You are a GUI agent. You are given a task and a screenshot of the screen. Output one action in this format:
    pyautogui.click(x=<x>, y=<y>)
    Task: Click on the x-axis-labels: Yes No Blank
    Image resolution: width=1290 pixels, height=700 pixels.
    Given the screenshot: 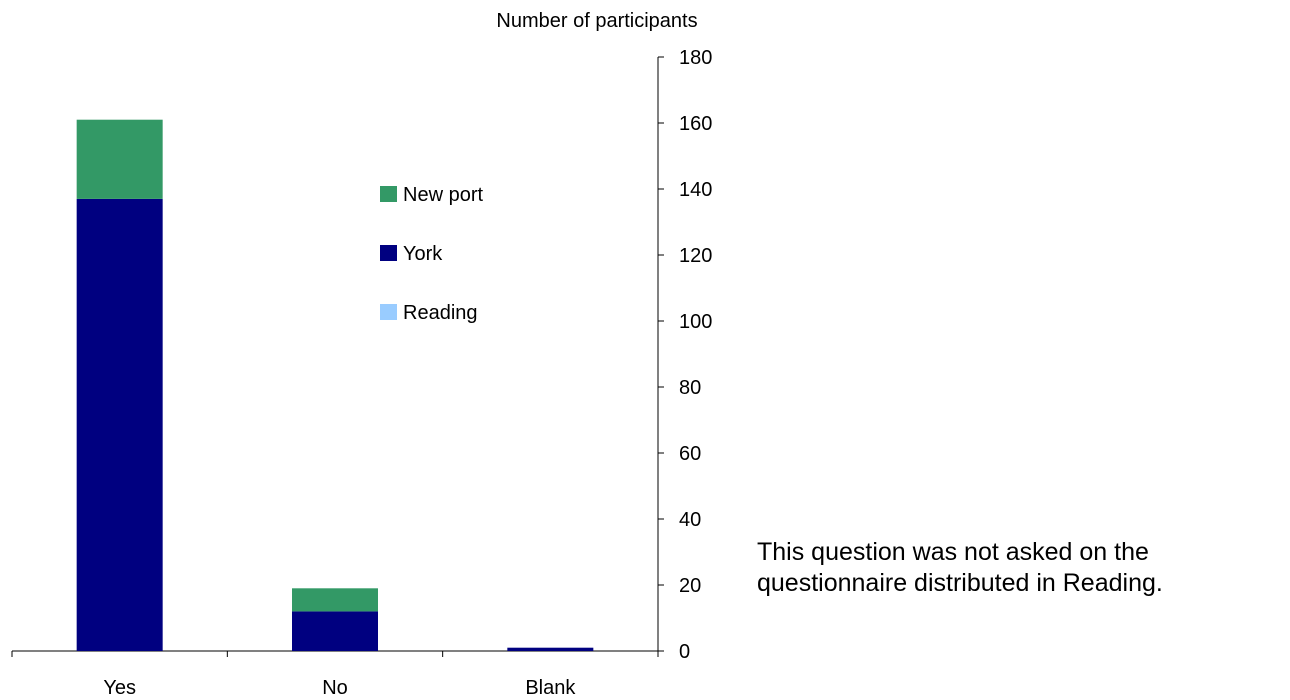 What is the action you would take?
    pyautogui.click(x=339, y=688)
    